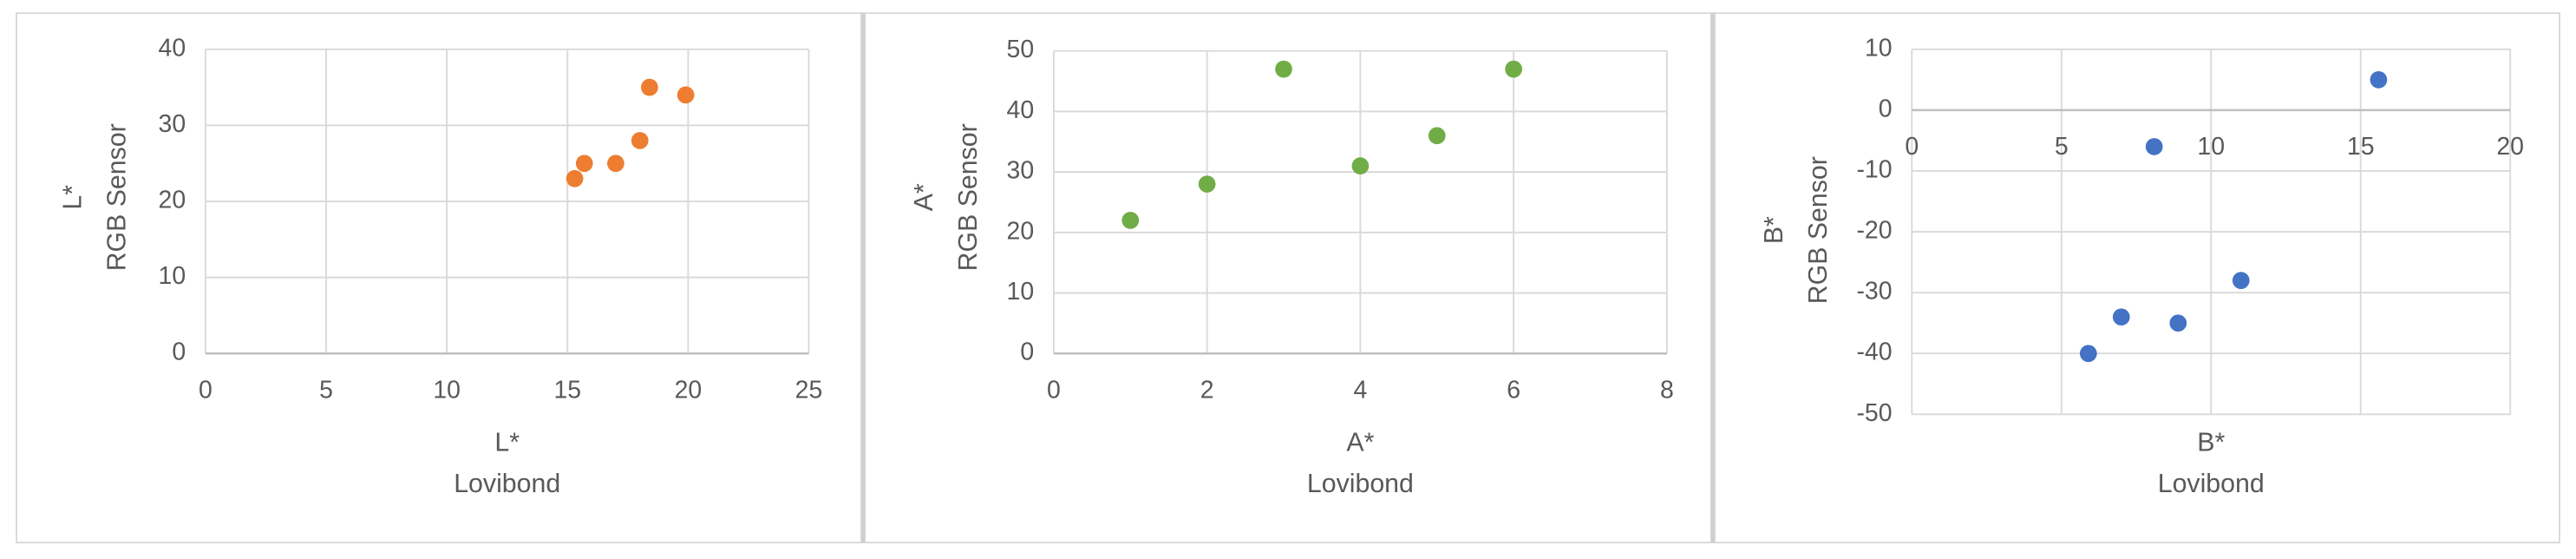 This screenshot has height=559, width=2576. I want to click on y-tick-label: 50, so click(1021, 49).